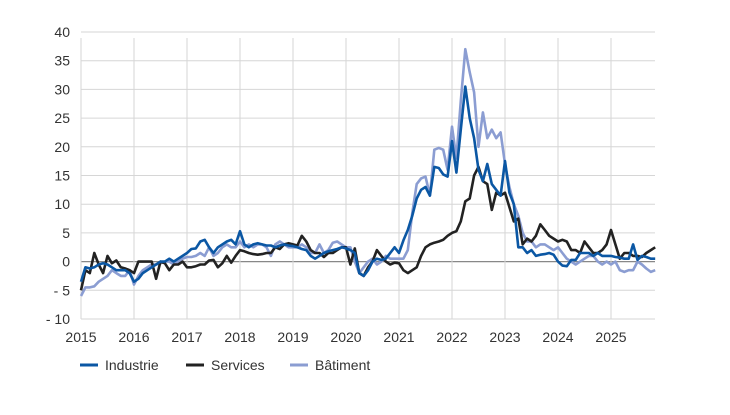 This screenshot has width=730, height=415. I want to click on y-tick-label: - 10, so click(58, 319).